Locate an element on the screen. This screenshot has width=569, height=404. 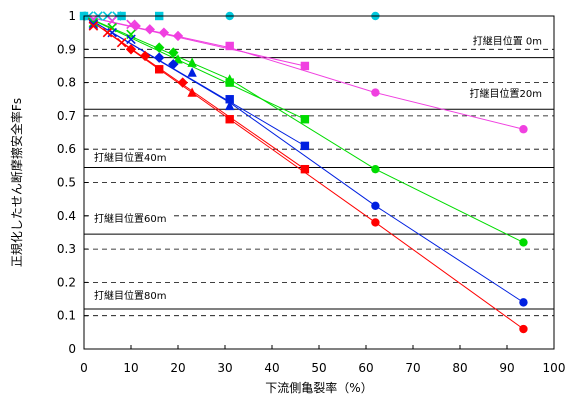
y-tick-label: 0 is located at coordinates (72, 349).